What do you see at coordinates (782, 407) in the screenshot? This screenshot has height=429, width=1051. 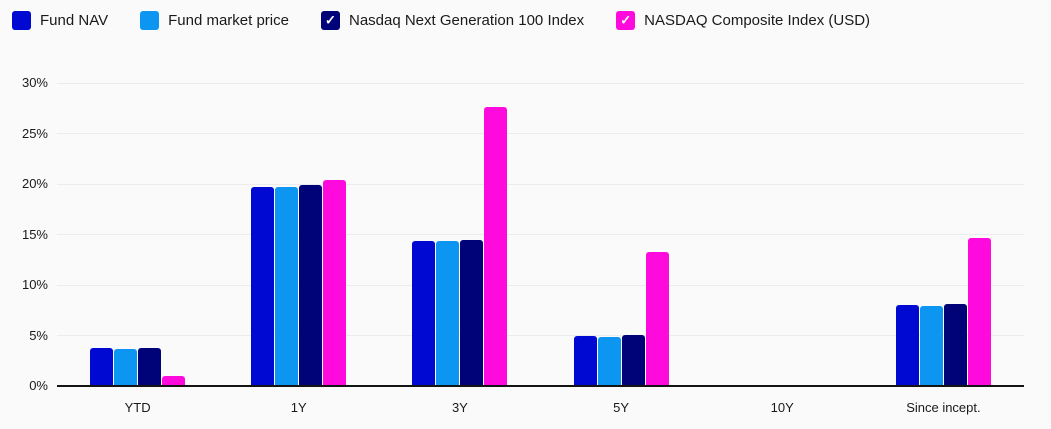 I see `x-axis-category-label: 10Y` at bounding box center [782, 407].